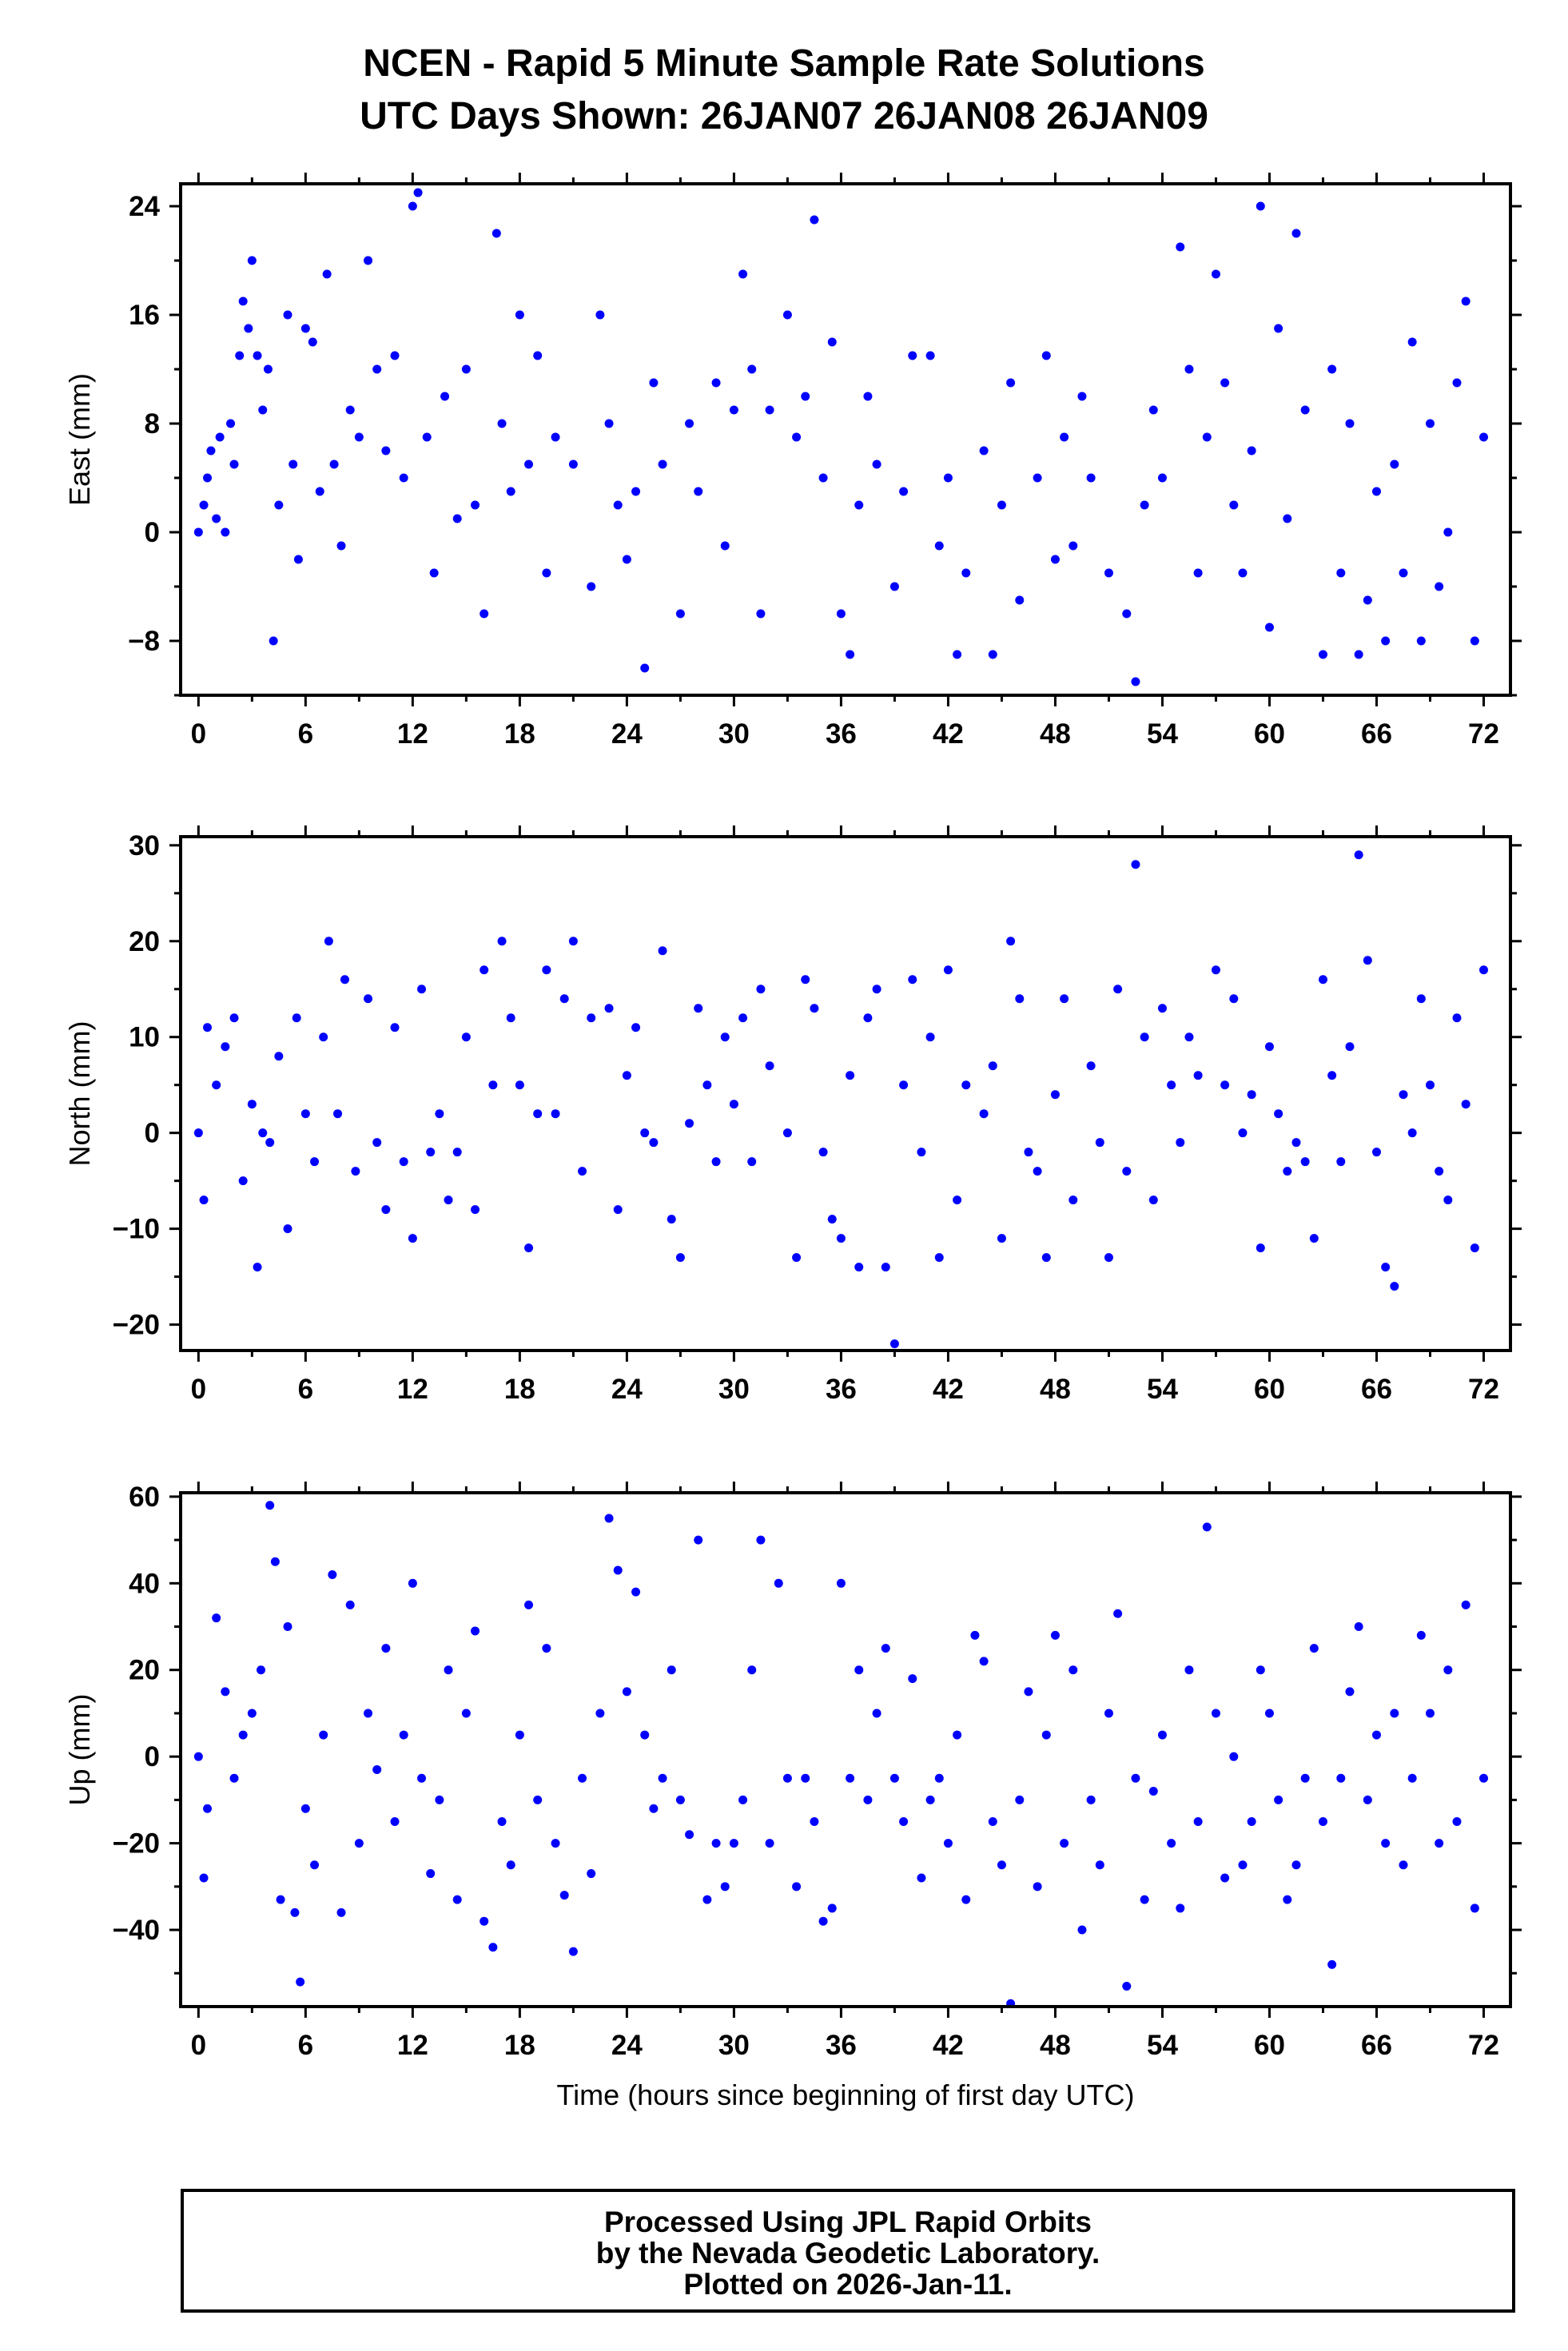  I want to click on x-tick-label: 60, so click(1269, 1389).